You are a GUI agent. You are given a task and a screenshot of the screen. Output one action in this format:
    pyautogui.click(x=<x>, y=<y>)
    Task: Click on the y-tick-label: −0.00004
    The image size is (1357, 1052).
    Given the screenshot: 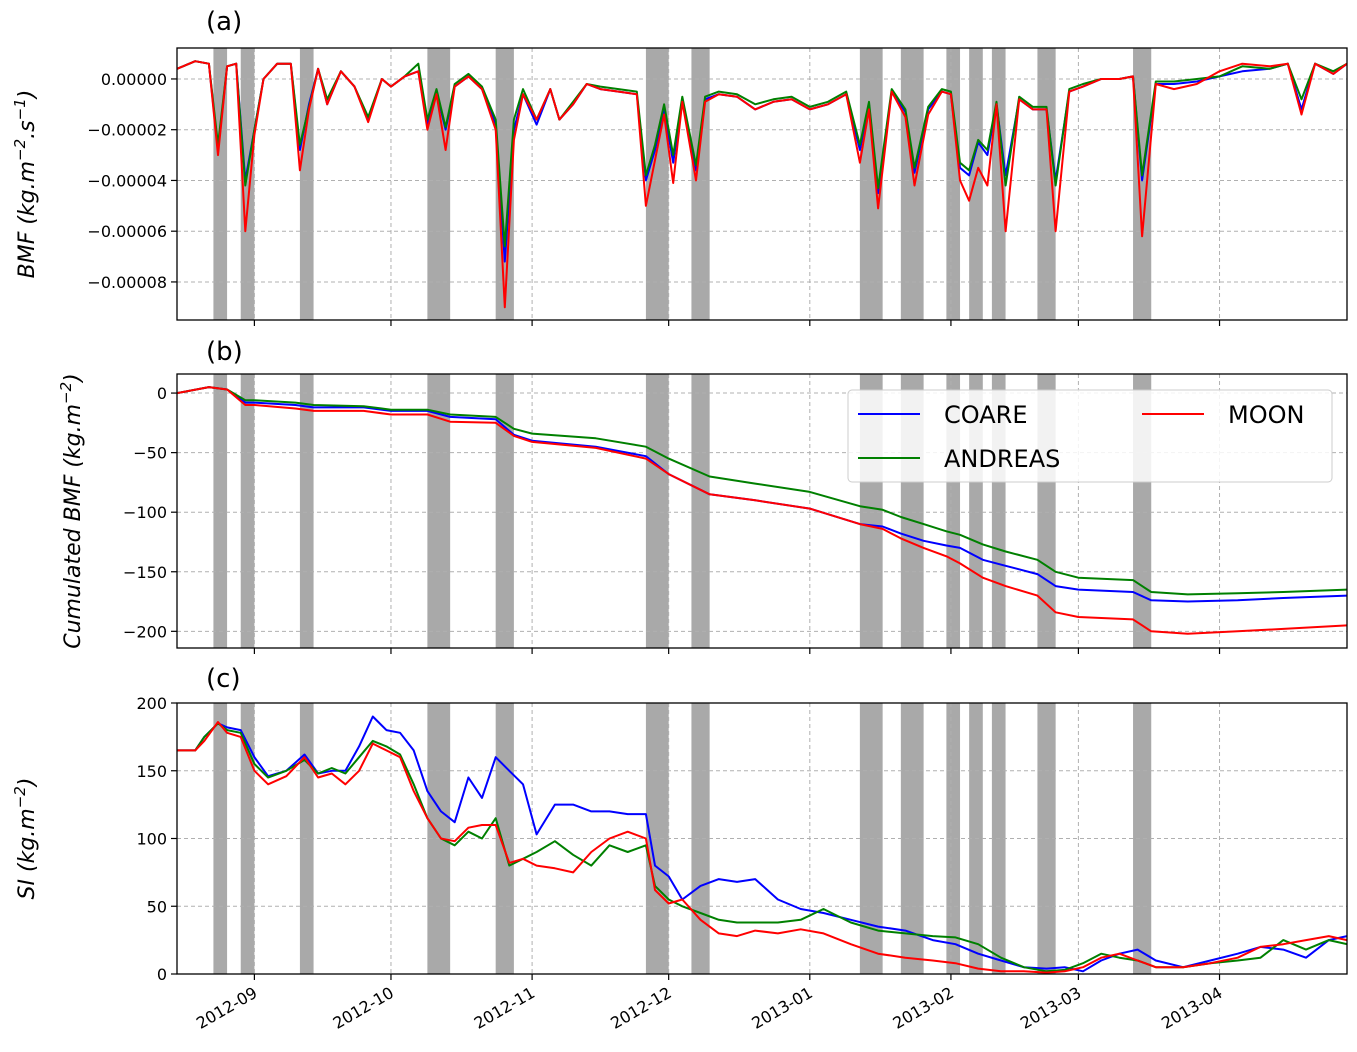 What is the action you would take?
    pyautogui.click(x=127, y=180)
    